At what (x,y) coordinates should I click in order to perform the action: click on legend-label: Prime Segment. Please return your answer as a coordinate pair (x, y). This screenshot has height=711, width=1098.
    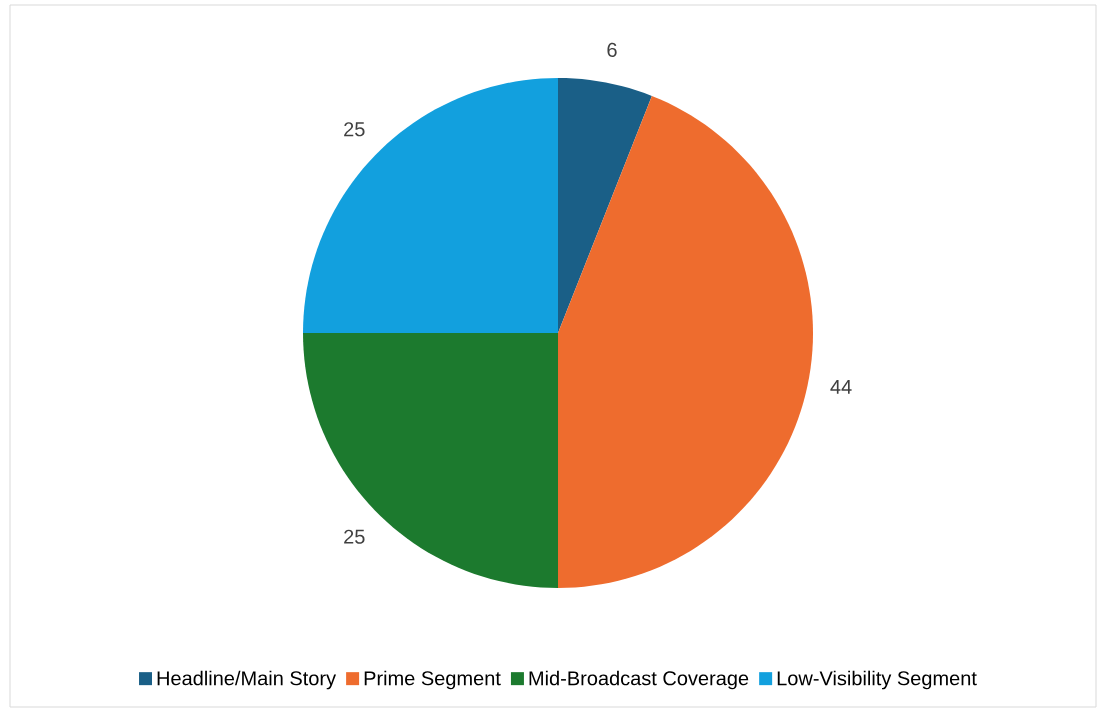
    Looking at the image, I should click on (432, 680).